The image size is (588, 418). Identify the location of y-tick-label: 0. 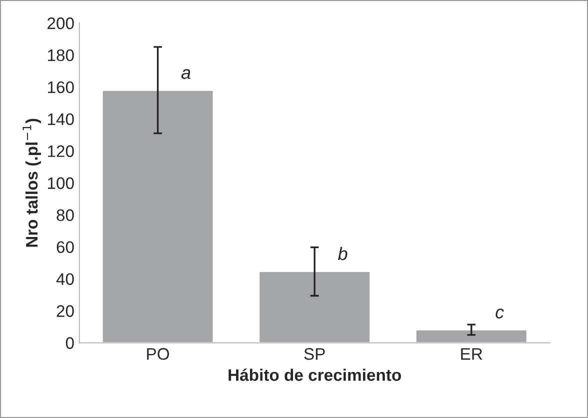
(70, 343).